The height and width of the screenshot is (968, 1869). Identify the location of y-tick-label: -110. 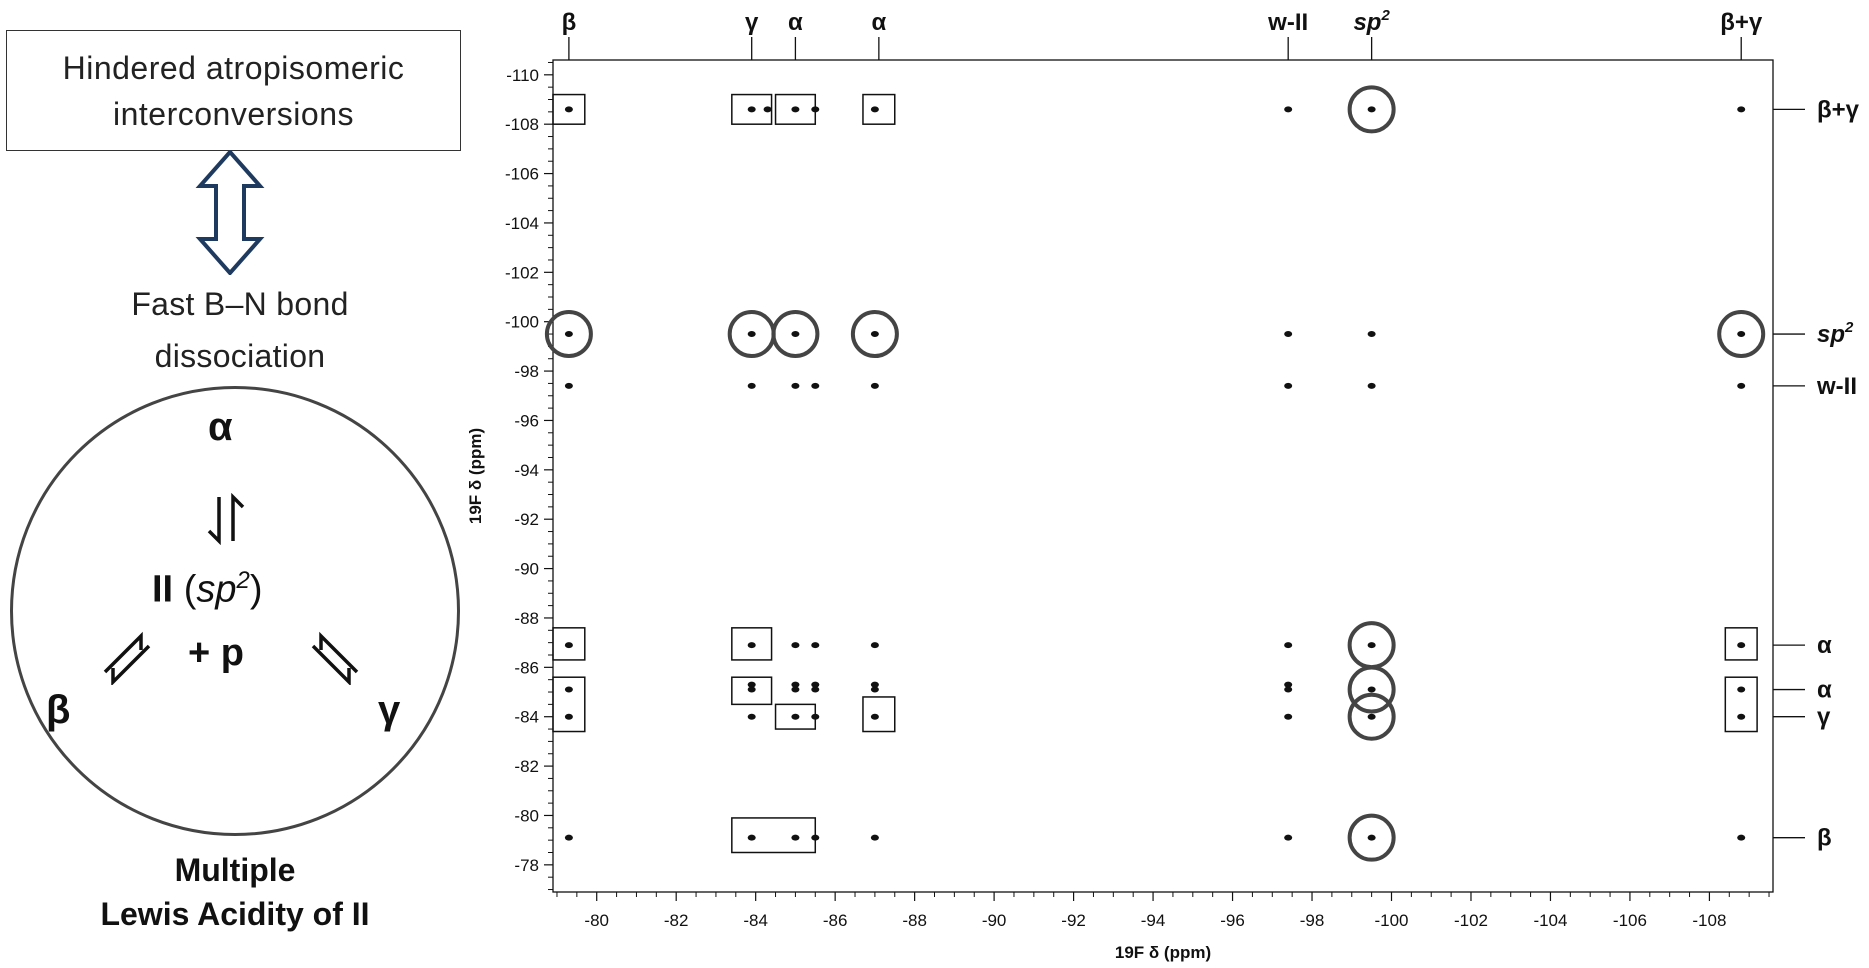
(522, 75).